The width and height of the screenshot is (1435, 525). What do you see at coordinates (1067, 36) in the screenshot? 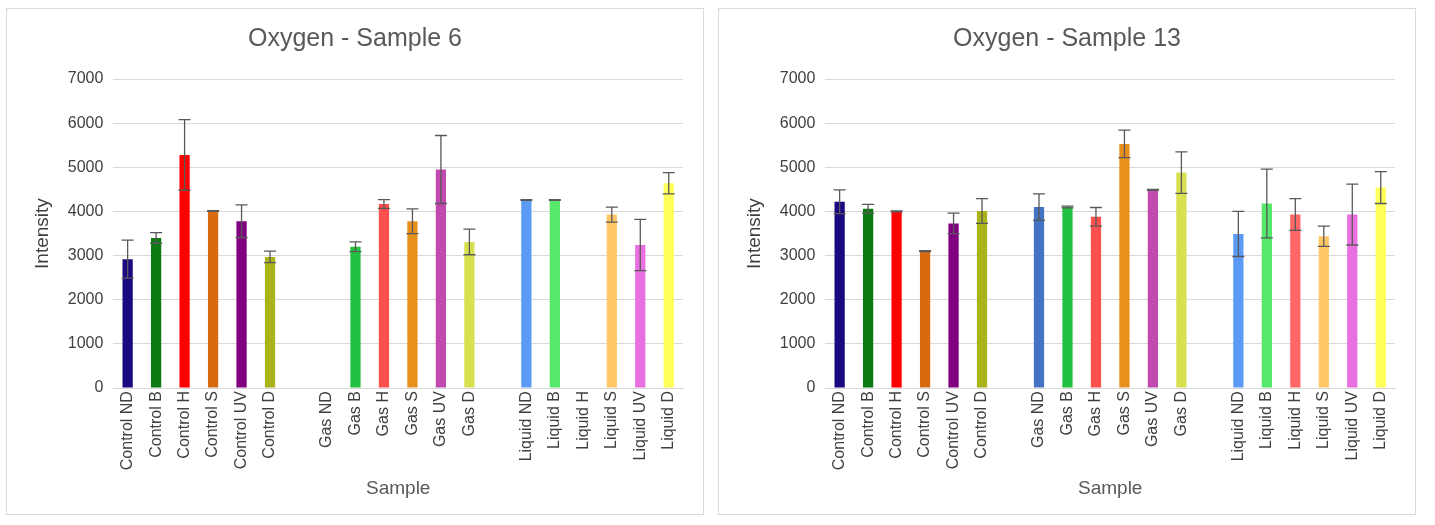
I see `chart-title: Oxygen - Sample 13` at bounding box center [1067, 36].